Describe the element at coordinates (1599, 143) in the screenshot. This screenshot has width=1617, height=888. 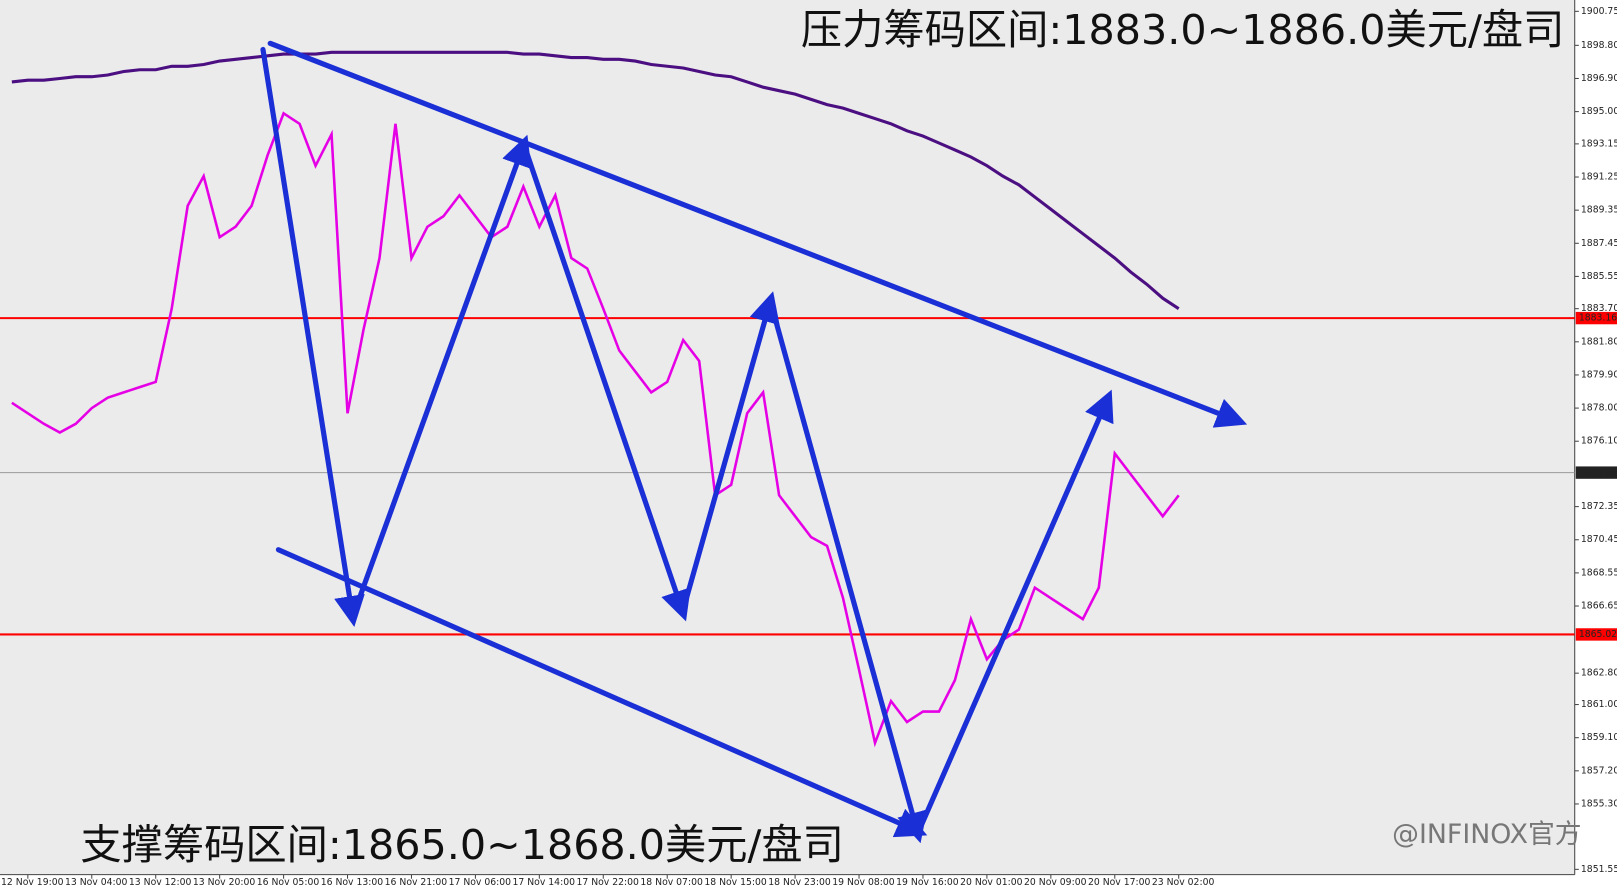
I see `y-tick-label: 1893.15` at that location.